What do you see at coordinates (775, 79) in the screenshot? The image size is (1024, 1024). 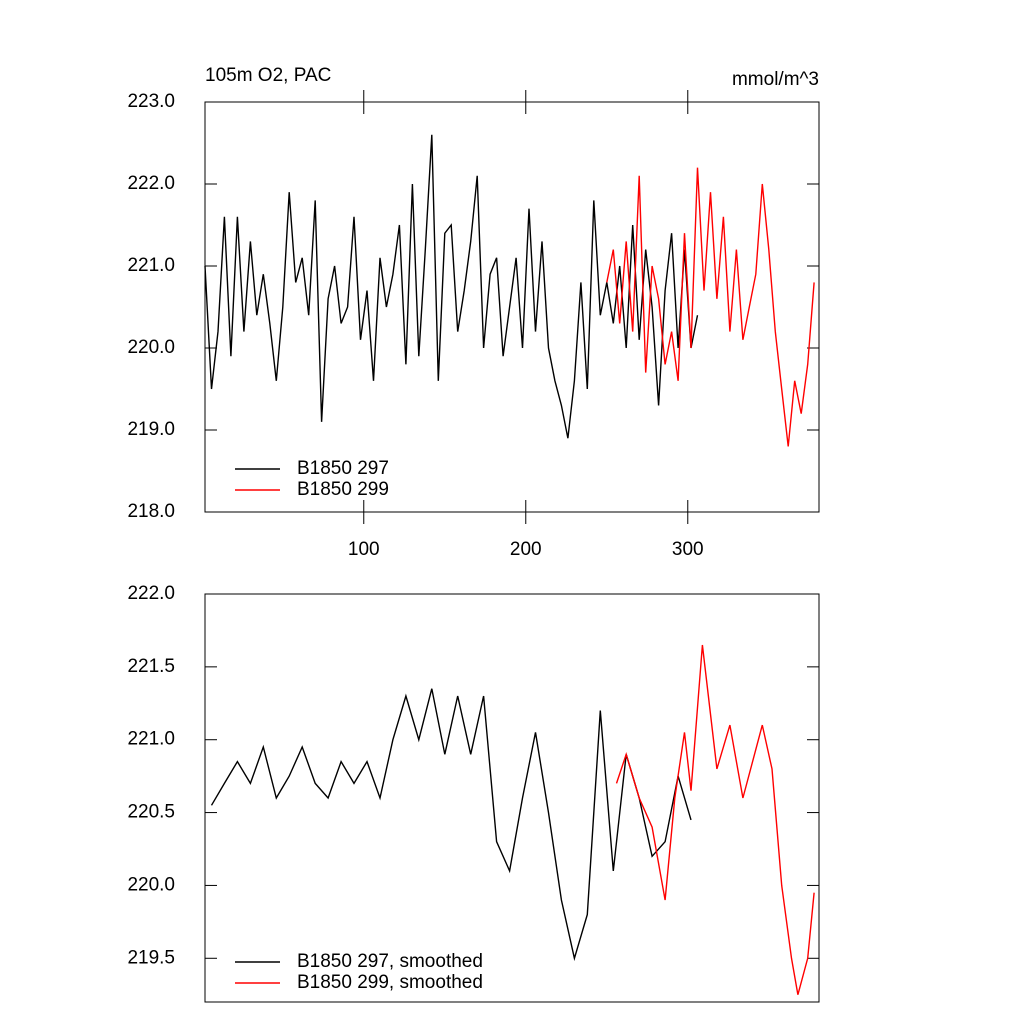 I see `units-label: mmol/m^3` at bounding box center [775, 79].